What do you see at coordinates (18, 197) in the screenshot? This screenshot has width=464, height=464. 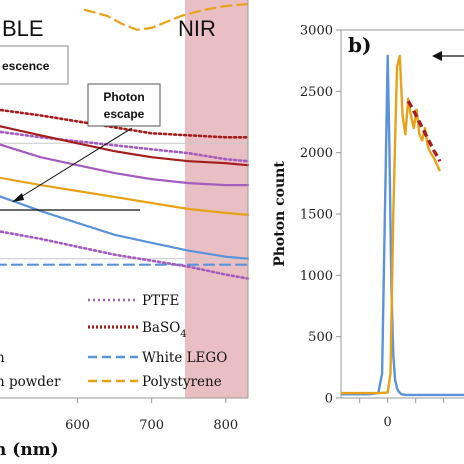 I see `photon-escape-arrowhead` at bounding box center [18, 197].